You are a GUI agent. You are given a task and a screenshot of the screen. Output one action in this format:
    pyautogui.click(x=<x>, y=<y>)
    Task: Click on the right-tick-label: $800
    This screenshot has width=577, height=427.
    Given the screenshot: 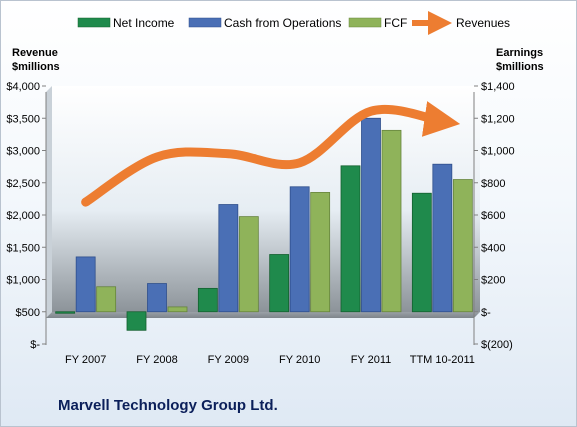 What is the action you would take?
    pyautogui.click(x=493, y=184)
    